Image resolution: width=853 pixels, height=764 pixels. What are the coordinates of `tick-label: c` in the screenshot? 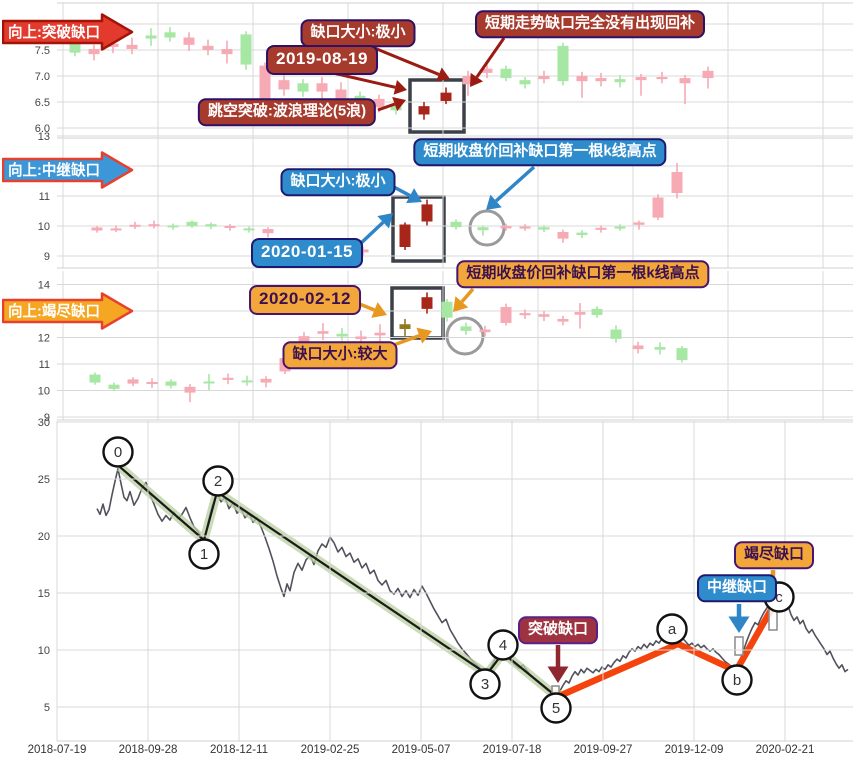 It's located at (779, 597).